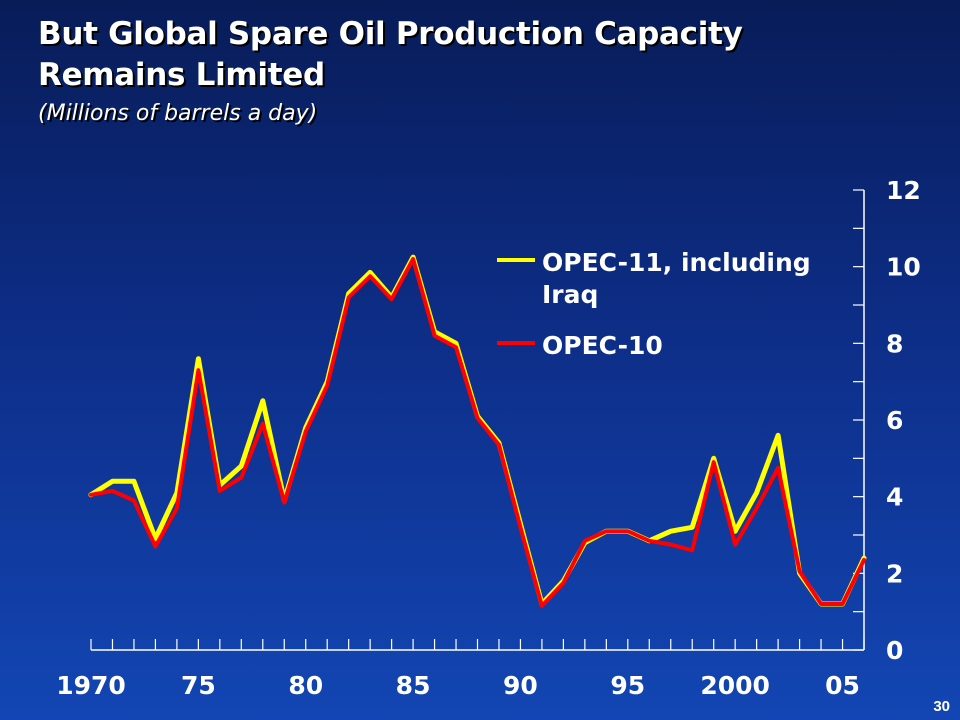 The image size is (960, 720). I want to click on y-tick-label: 2, so click(894, 573).